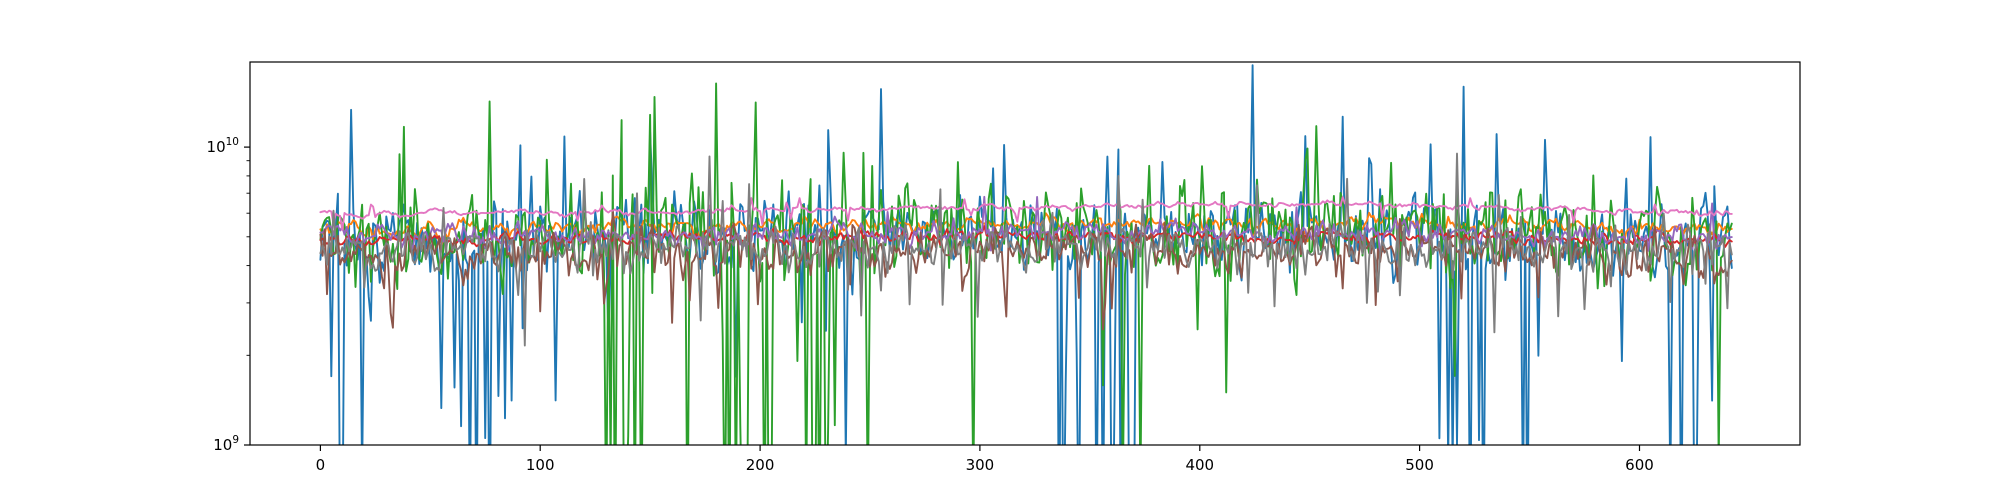  What do you see at coordinates (226, 444) in the screenshot?
I see `y-tick-label: 109` at bounding box center [226, 444].